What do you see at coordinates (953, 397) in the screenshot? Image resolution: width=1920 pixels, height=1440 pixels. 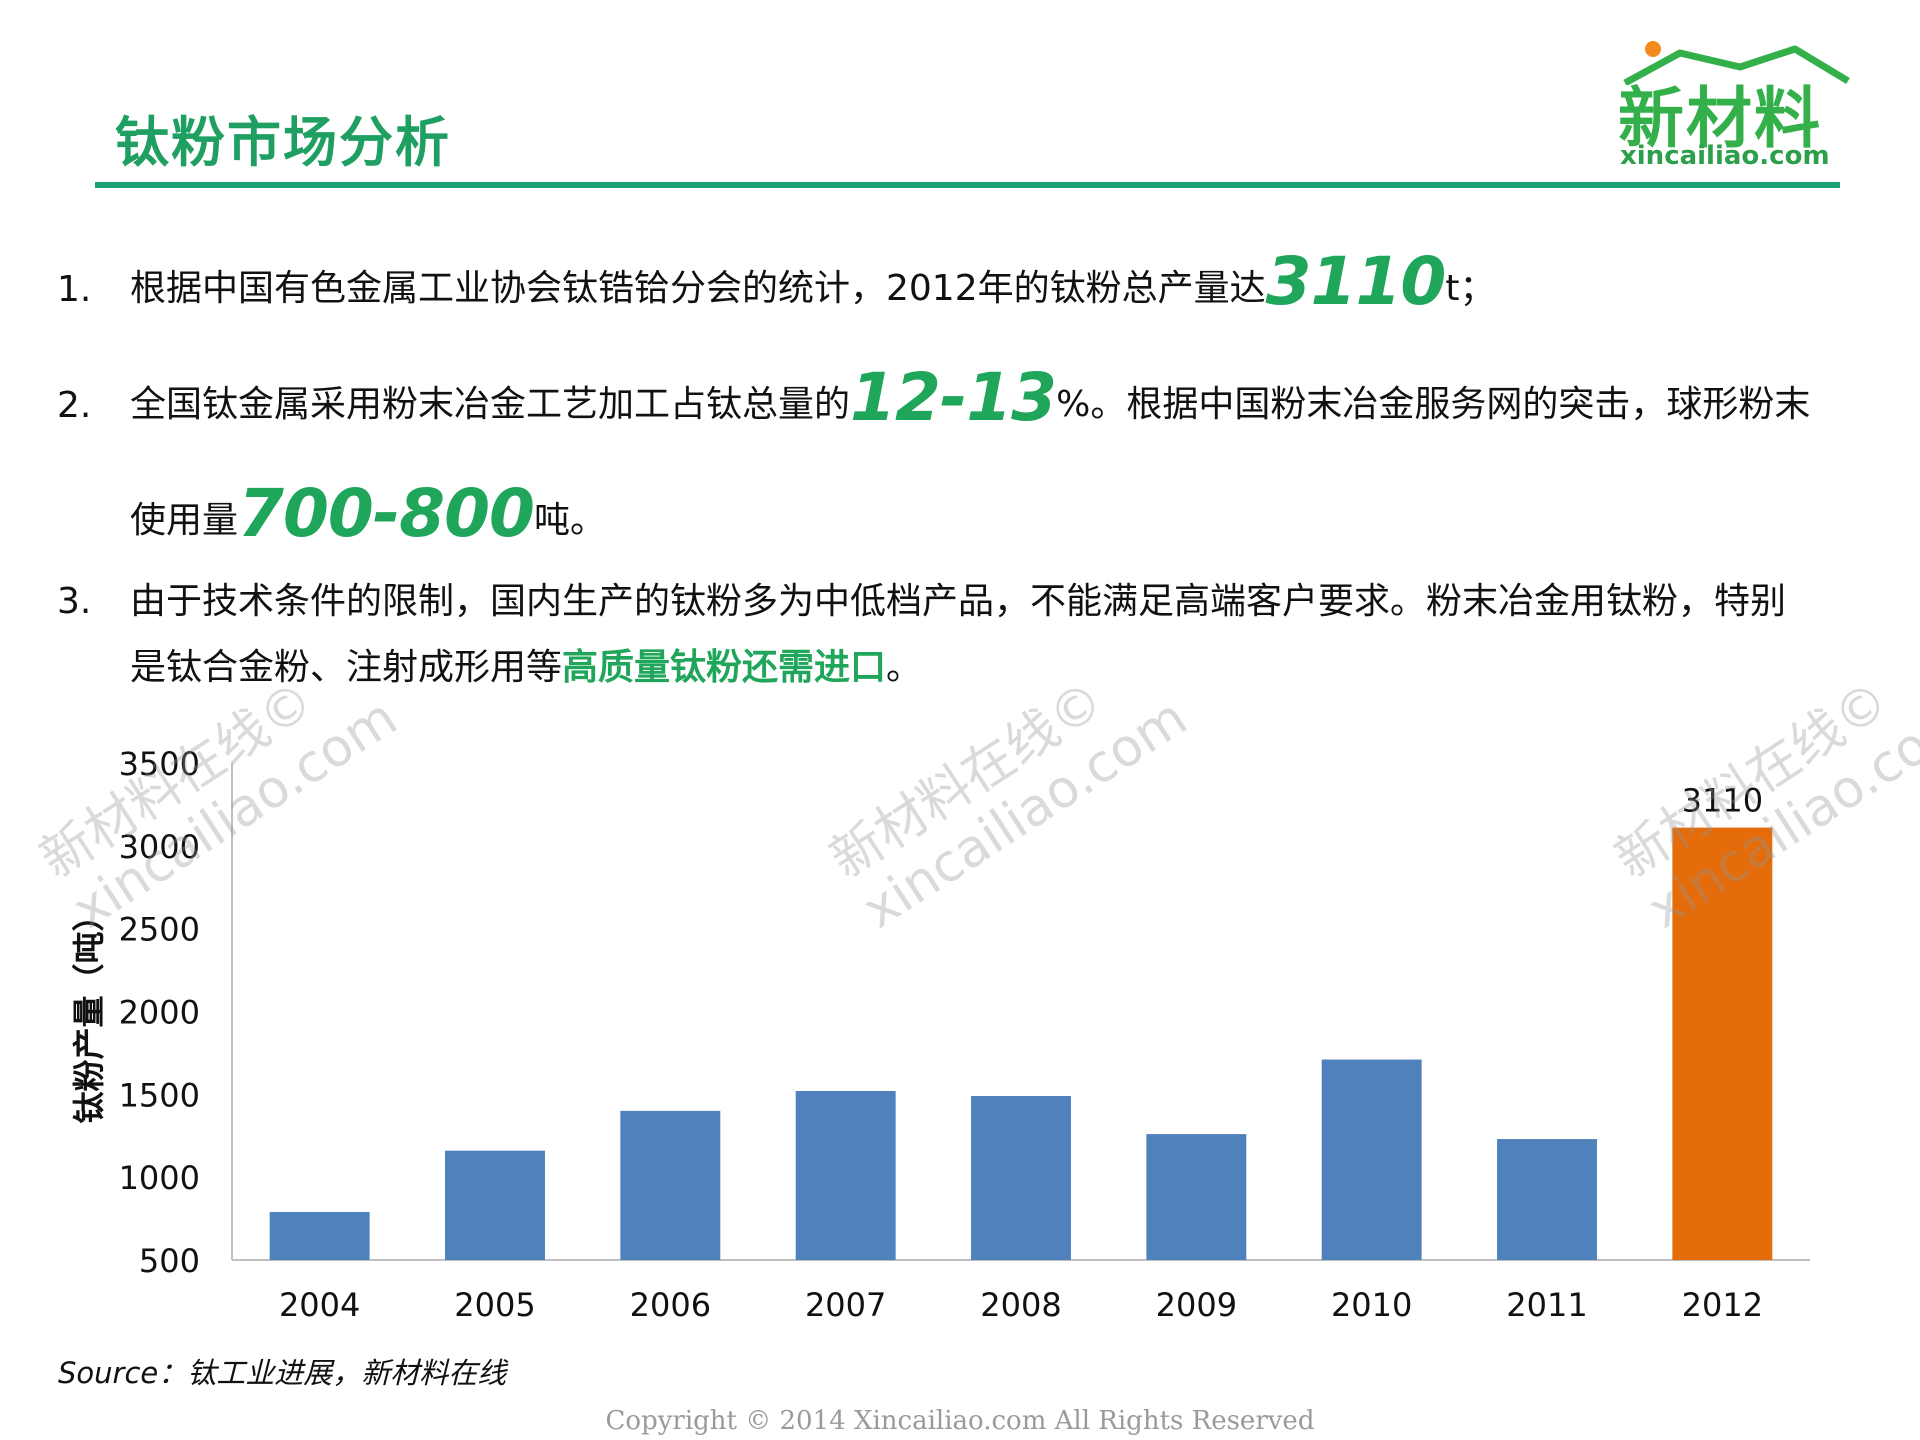 I see `bullet-2-highlight: 12-13` at bounding box center [953, 397].